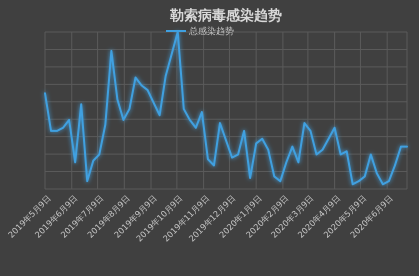 This screenshot has width=419, height=276. I want to click on legend-label: 总感染趋势, so click(211, 31).